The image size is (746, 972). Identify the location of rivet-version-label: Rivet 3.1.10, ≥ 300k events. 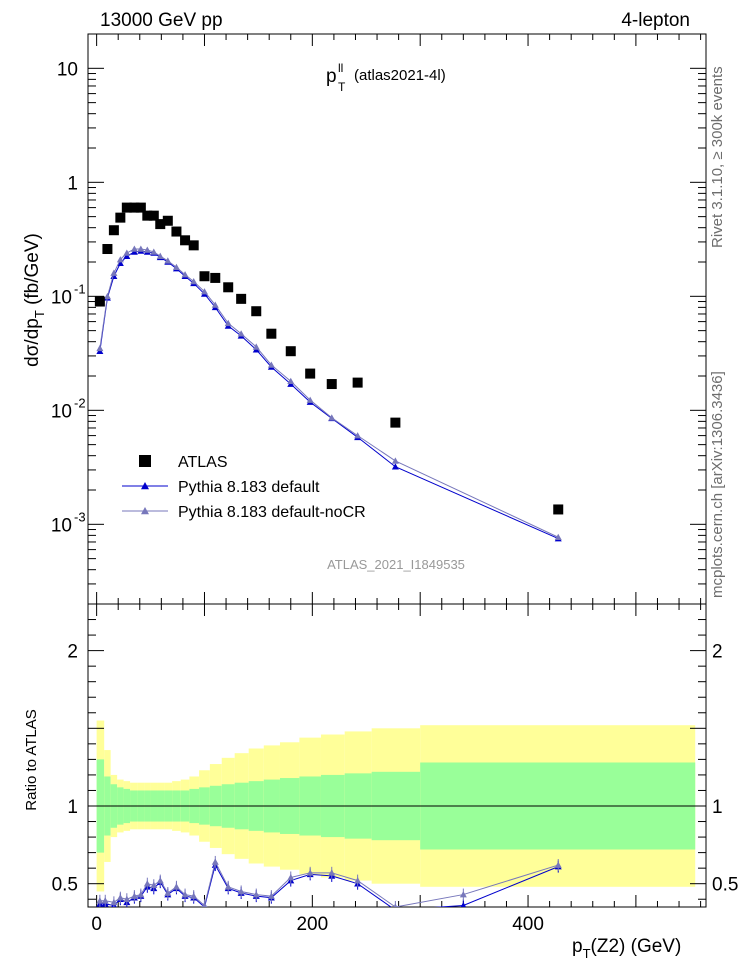
(717, 157).